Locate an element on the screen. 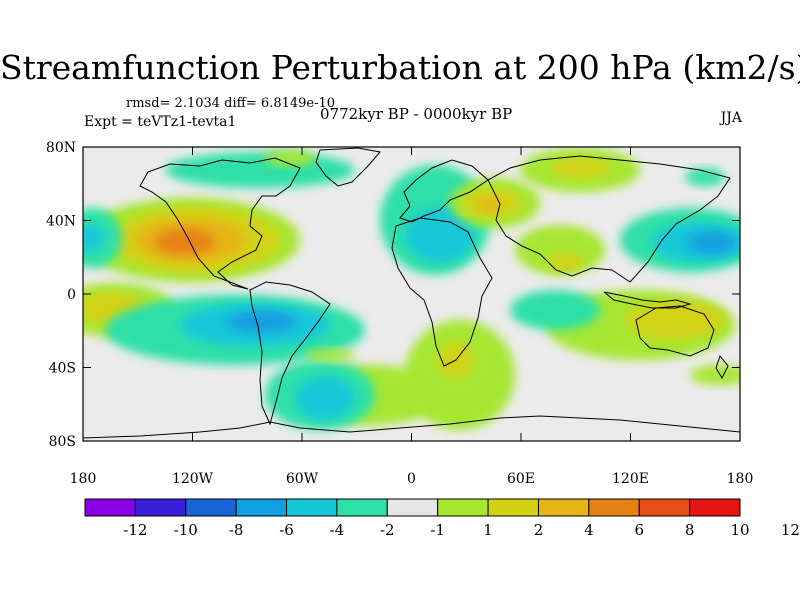 Image resolution: width=800 pixels, height=600 pixels. coast-australia is located at coordinates (675, 331).